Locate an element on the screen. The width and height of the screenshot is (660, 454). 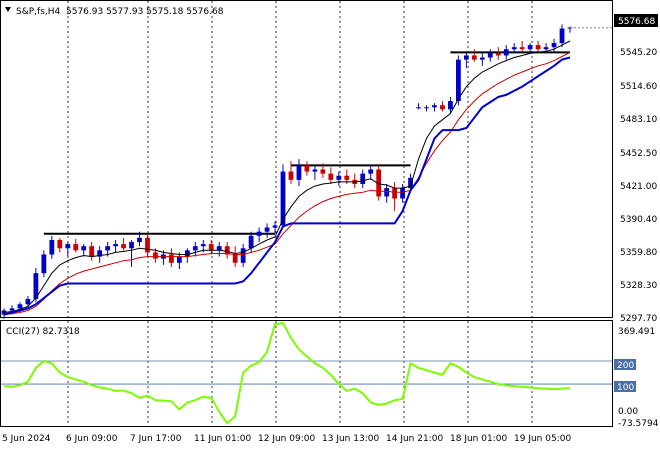
chart-symbol: S&P,fs,H4 is located at coordinates (38, 12).